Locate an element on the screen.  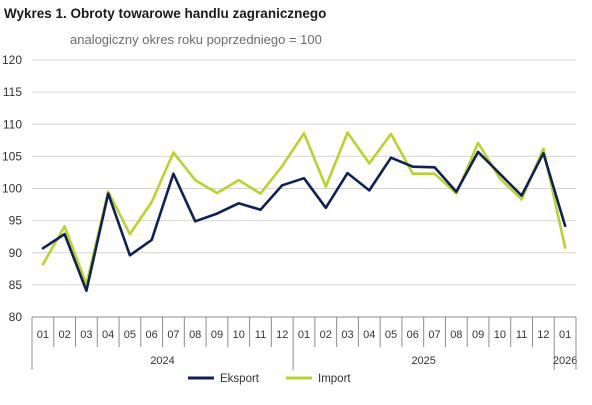
year-label: 2025 is located at coordinates (423, 361).